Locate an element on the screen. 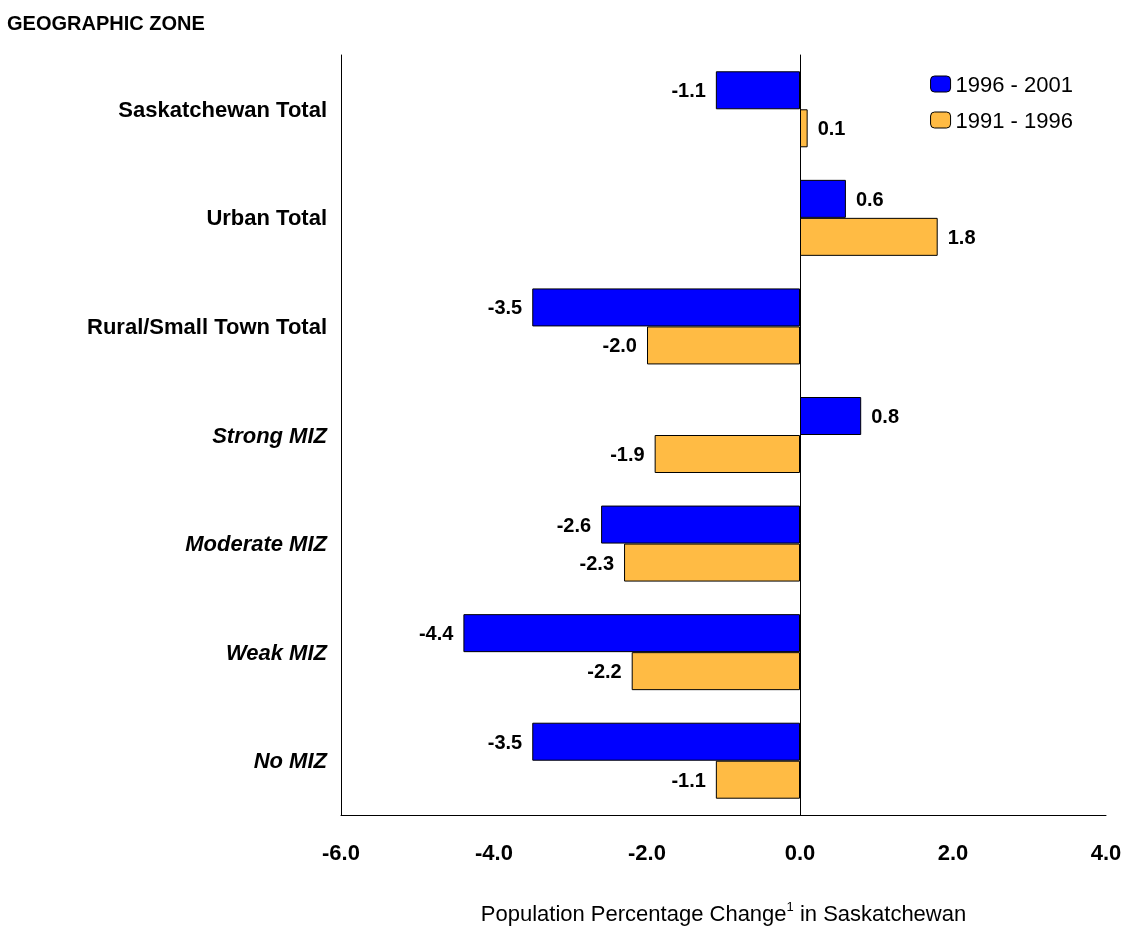 The width and height of the screenshot is (1128, 941). x-tick-label: -4.0 is located at coordinates (494, 852).